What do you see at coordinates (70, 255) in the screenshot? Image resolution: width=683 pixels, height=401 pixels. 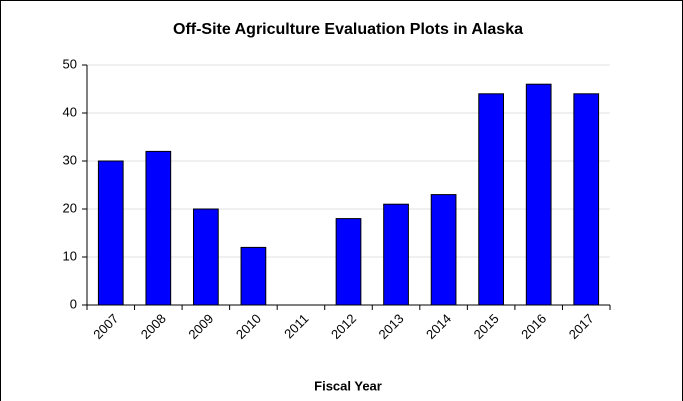 I see `y-tick-label: 10` at bounding box center [70, 255].